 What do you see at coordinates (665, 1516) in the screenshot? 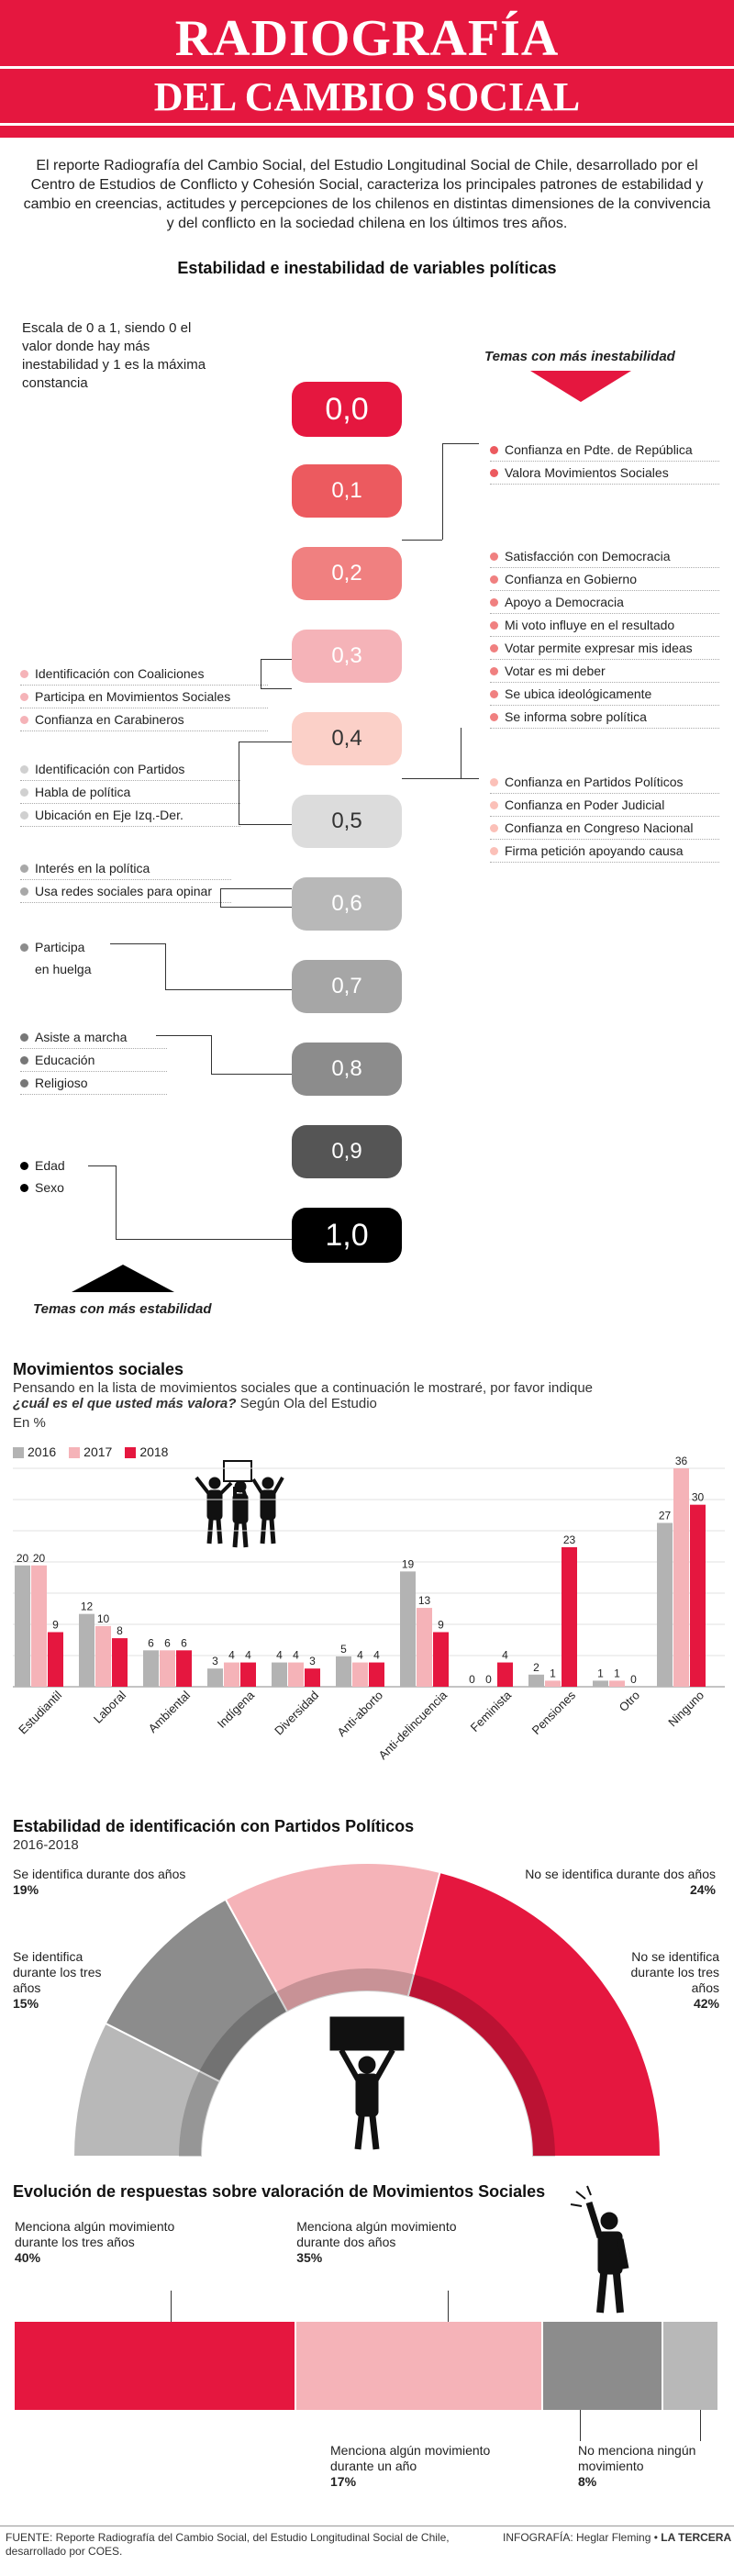
I see `bar-value-label: 27` at bounding box center [665, 1516].